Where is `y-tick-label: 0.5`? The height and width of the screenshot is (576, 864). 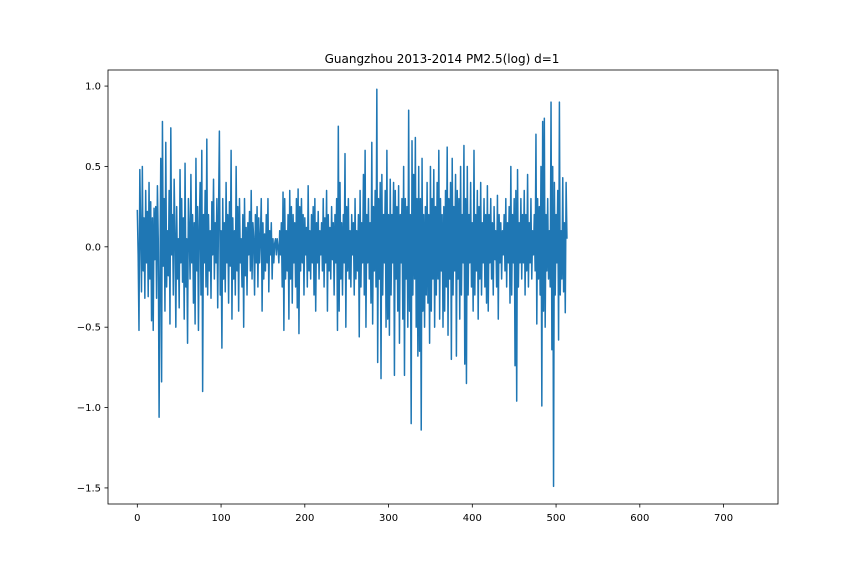
y-tick-label: 0.5 is located at coordinates (93, 167).